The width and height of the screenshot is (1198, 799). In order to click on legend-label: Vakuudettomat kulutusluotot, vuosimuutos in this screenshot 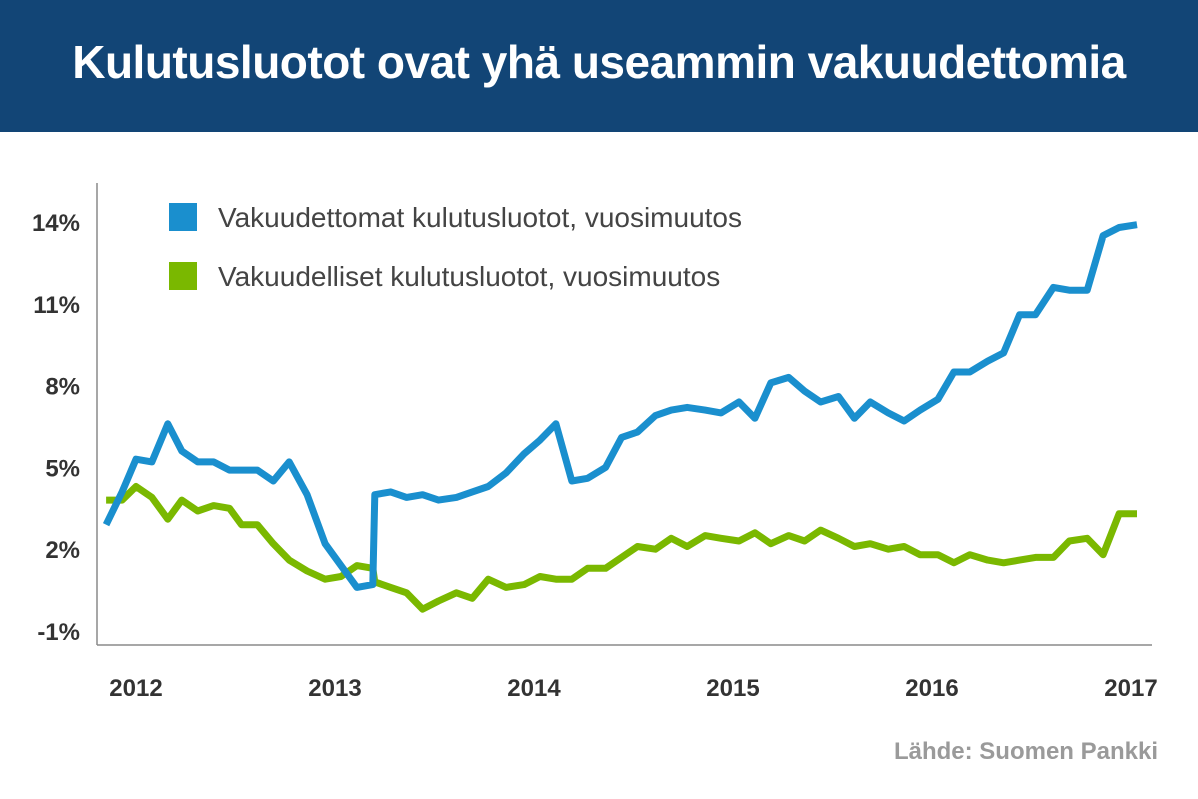, I will do `click(480, 217)`.